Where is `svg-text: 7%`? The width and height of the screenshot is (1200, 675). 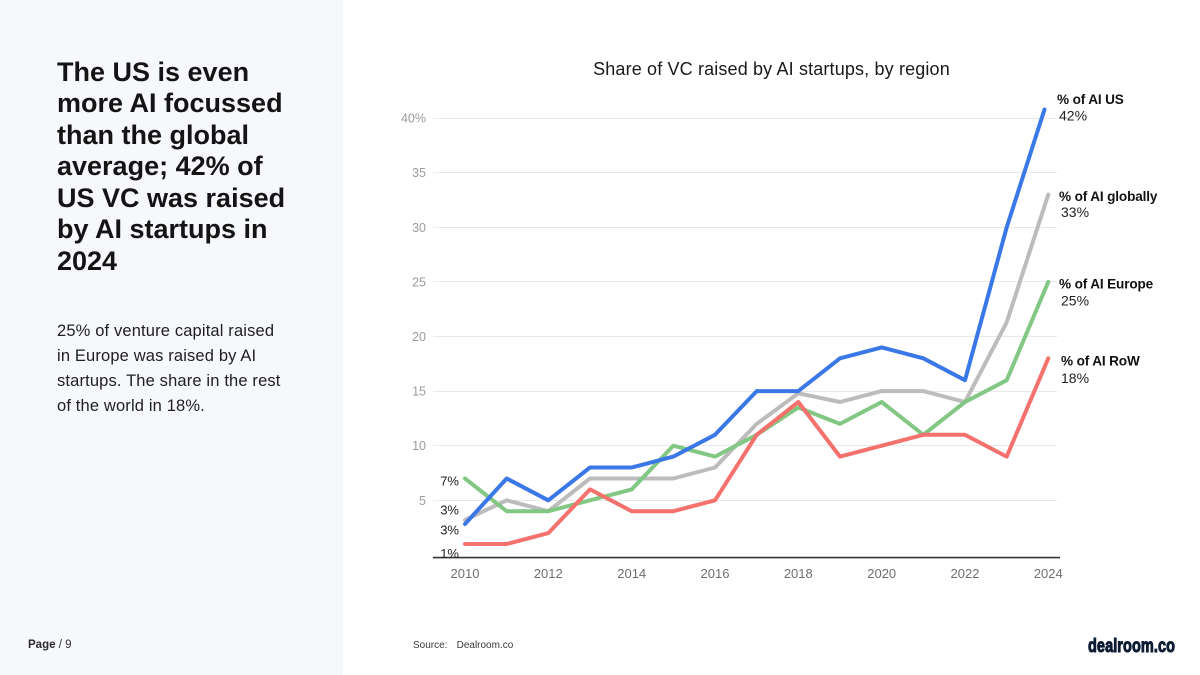 svg-text: 7% is located at coordinates (449, 480).